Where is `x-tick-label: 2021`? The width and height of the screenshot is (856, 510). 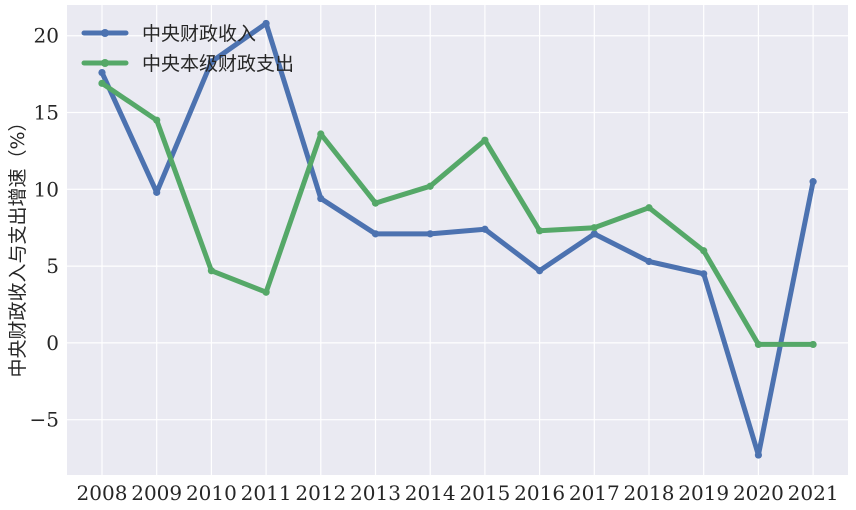
x-tick-label: 2021 is located at coordinates (813, 493).